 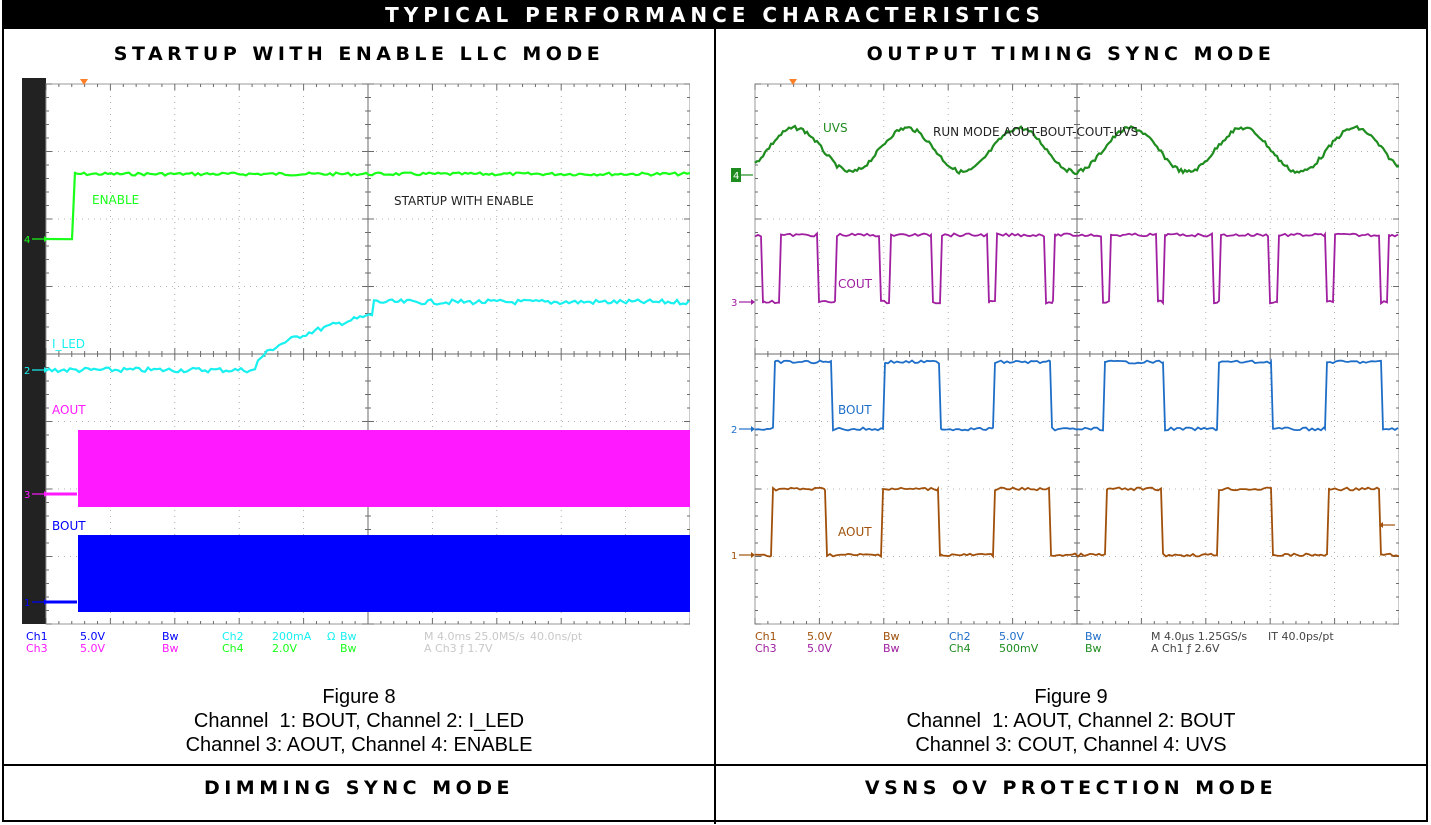 I want to click on row-divider, so click(x=715, y=765).